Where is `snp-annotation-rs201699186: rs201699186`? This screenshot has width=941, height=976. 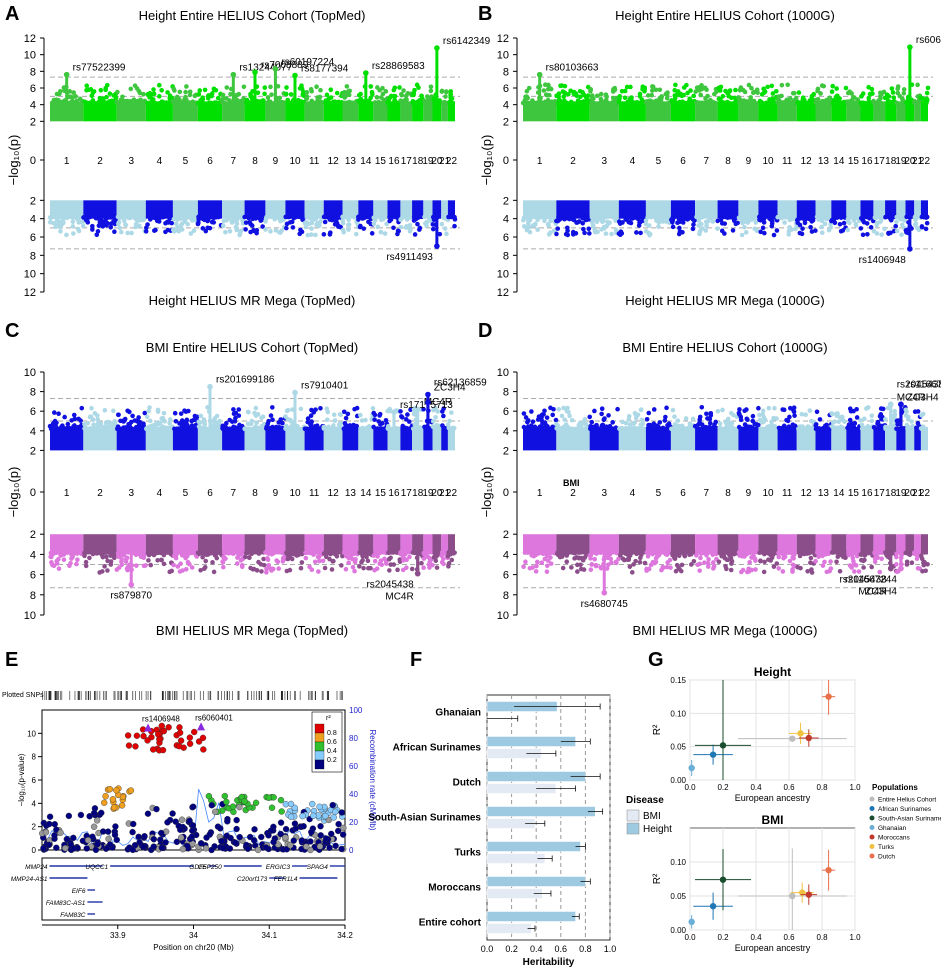 snp-annotation-rs201699186: rs201699186 is located at coordinates (245, 380).